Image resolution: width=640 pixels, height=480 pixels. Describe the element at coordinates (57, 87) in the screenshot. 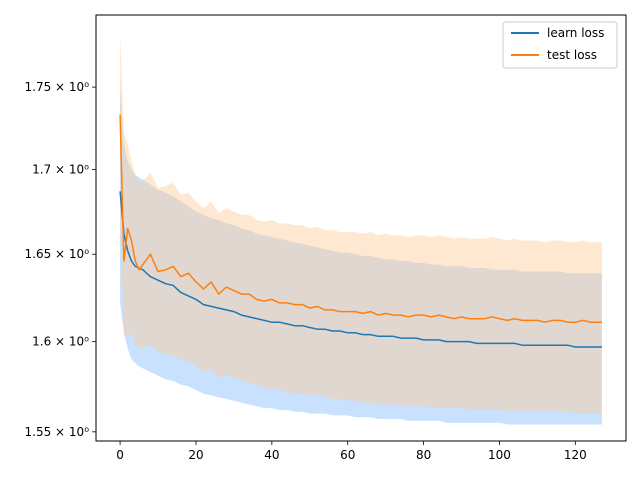

I see `y-tick-label: 1.75 × 10⁰` at that location.